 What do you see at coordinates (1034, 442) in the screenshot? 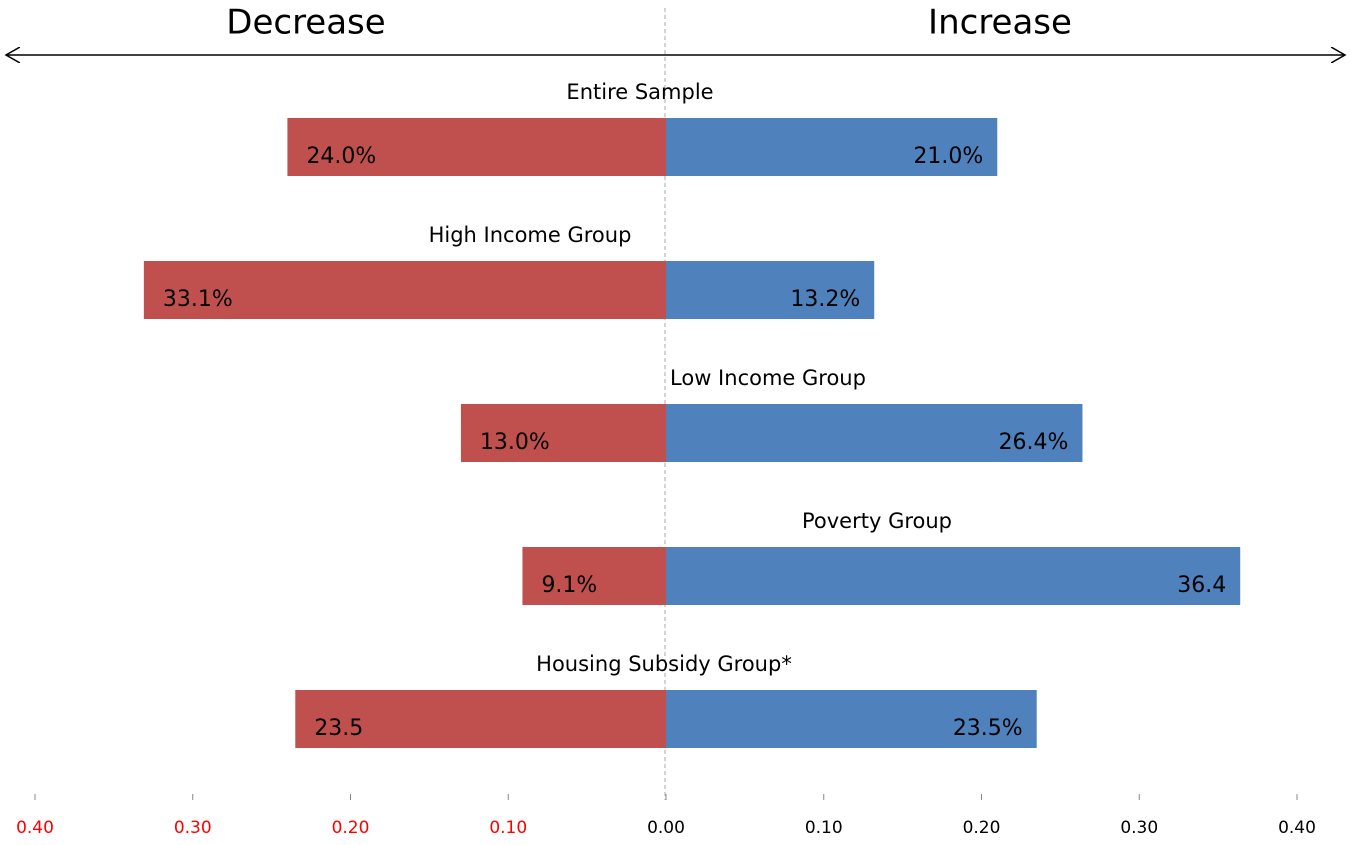
I see `value-label: 26.4%` at bounding box center [1034, 442].